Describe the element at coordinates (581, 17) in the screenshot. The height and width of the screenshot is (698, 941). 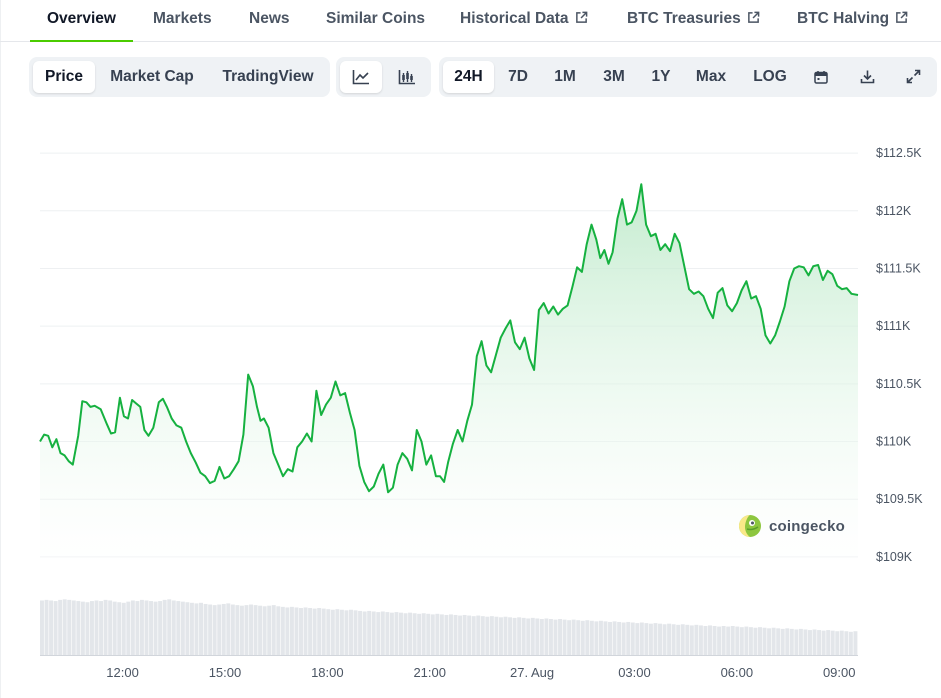
I see `external-link-icon` at that location.